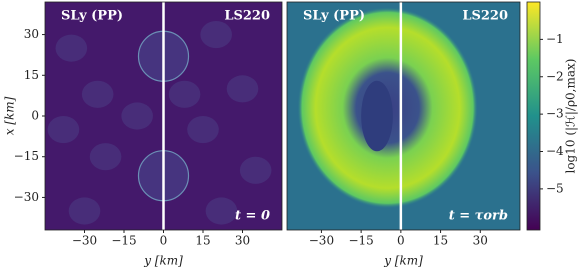  Describe the element at coordinates (555, 114) in the screenshot. I see `colorbar-tick-label: −3` at that location.